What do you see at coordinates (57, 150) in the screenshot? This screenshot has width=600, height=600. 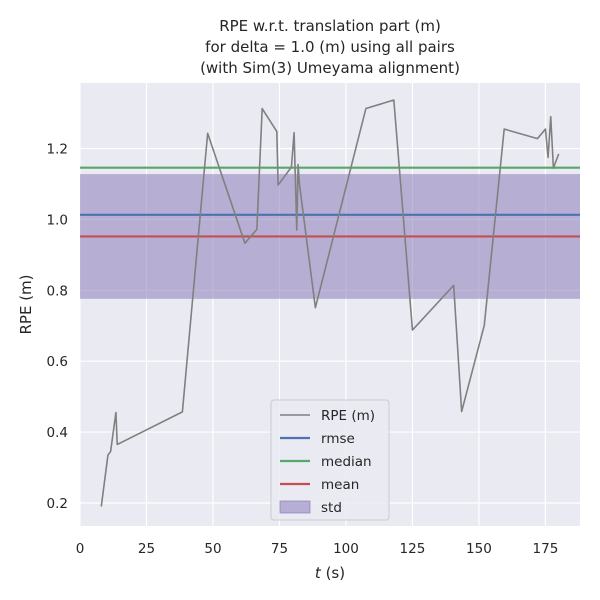 I see `y-tick-label: 1.2` at bounding box center [57, 150].